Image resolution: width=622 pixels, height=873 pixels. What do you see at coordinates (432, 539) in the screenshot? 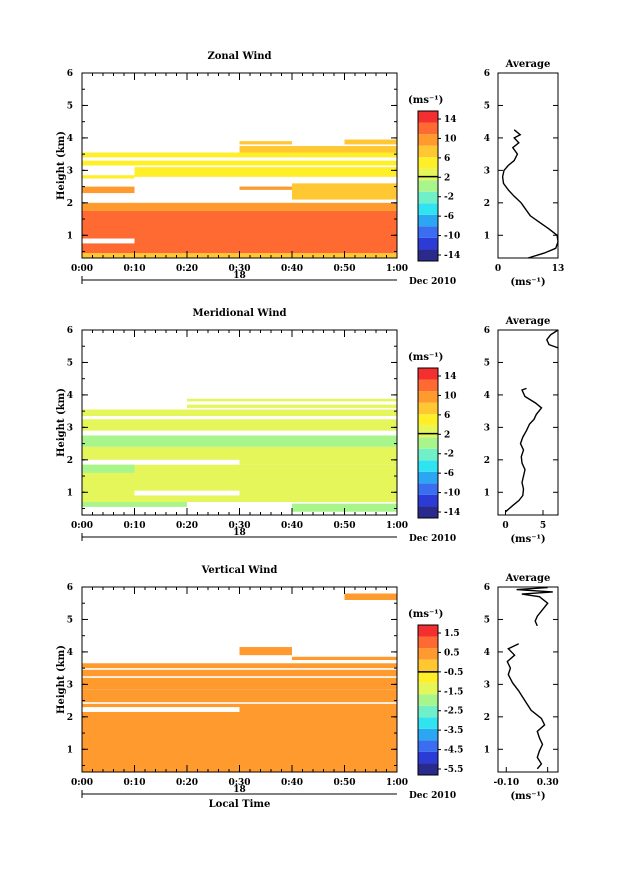
I see `date-suffix: Dec 2010` at bounding box center [432, 539].